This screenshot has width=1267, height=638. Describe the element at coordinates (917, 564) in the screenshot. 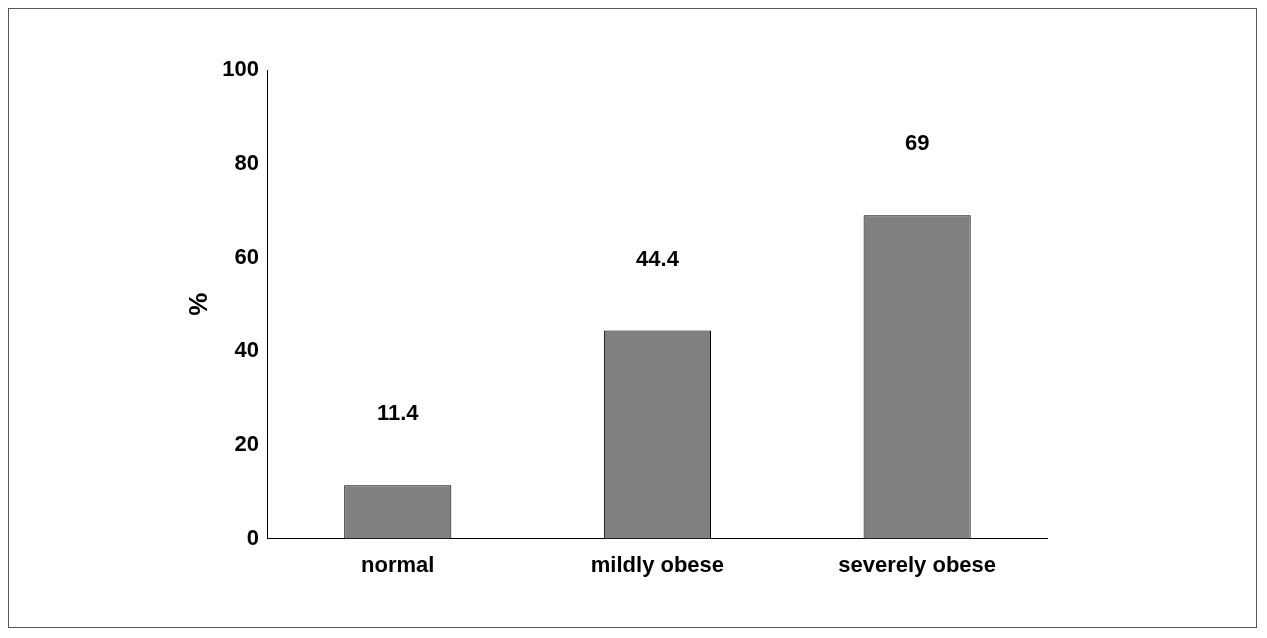

I see `x-tick-label: severely obese` at that location.